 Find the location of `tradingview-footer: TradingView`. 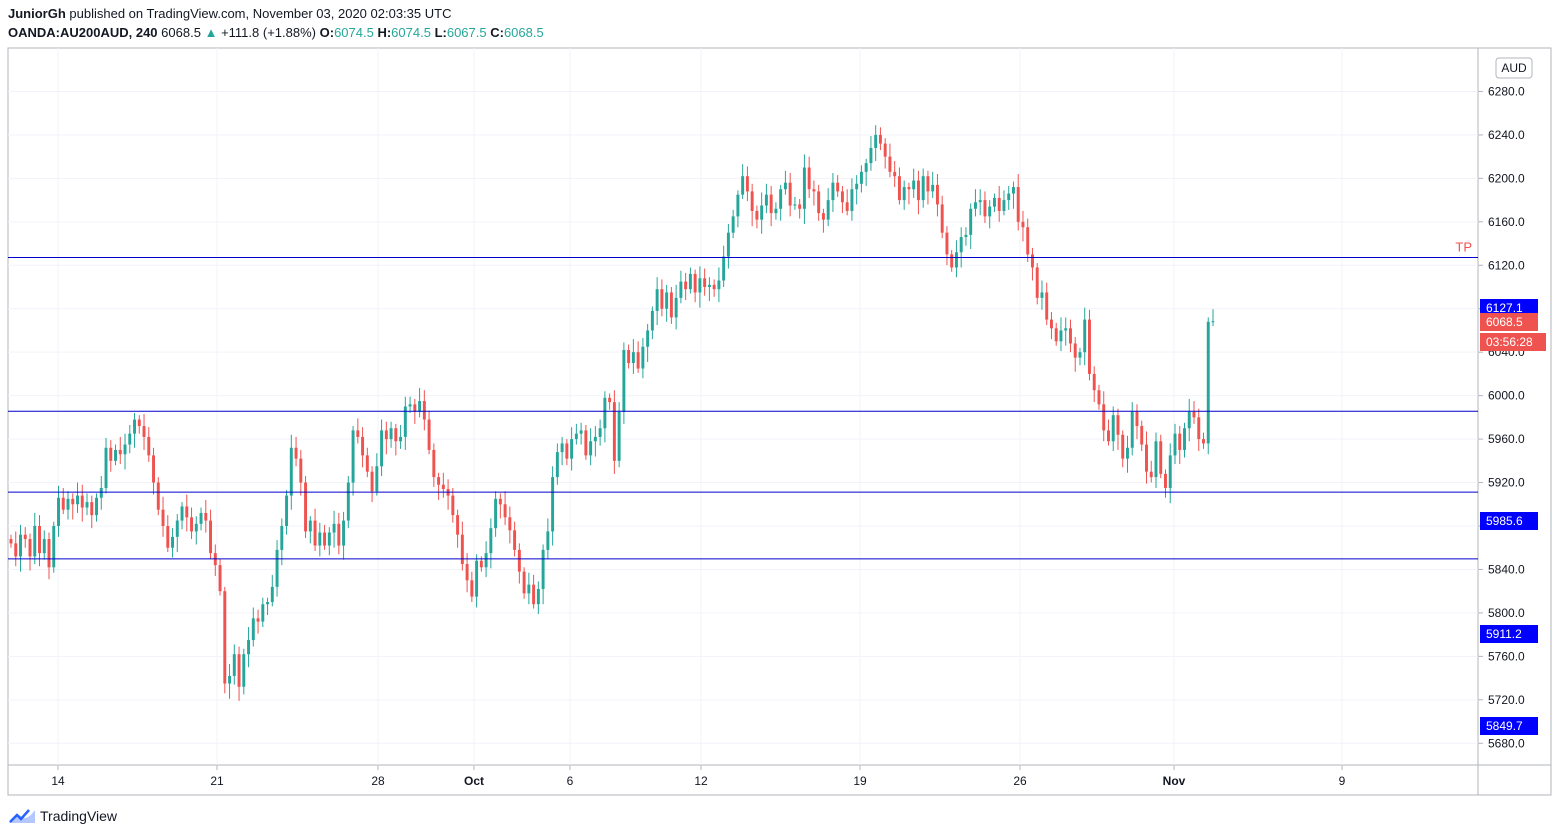

tradingview-footer: TradingView is located at coordinates (62, 816).